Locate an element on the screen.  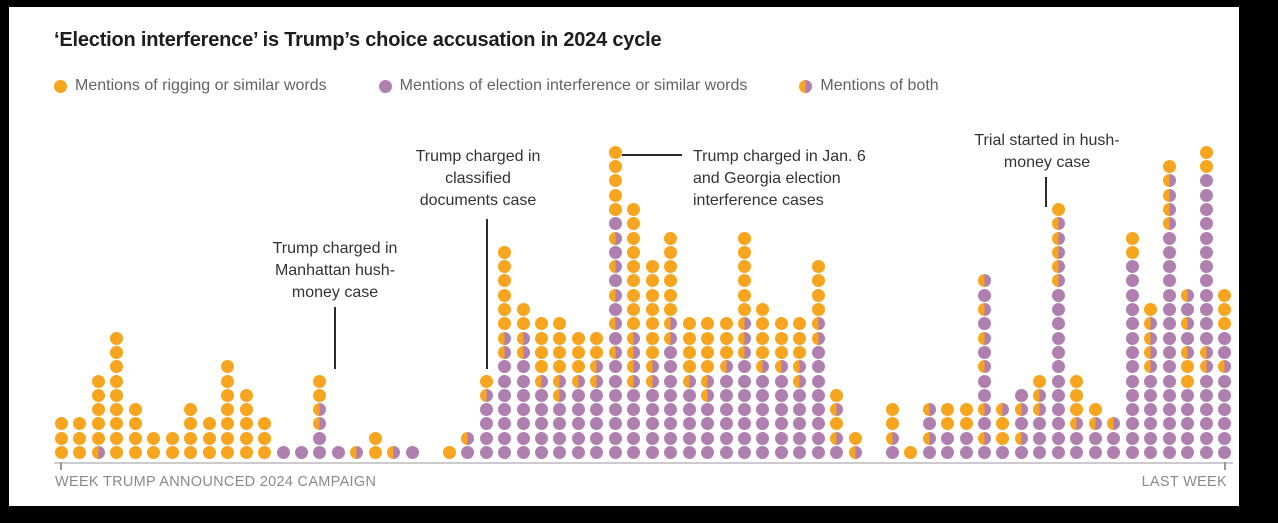
x-axis-label-start: WEEK TRUMP ANNOUNCED 2024 CAMPAIGN is located at coordinates (216, 482).